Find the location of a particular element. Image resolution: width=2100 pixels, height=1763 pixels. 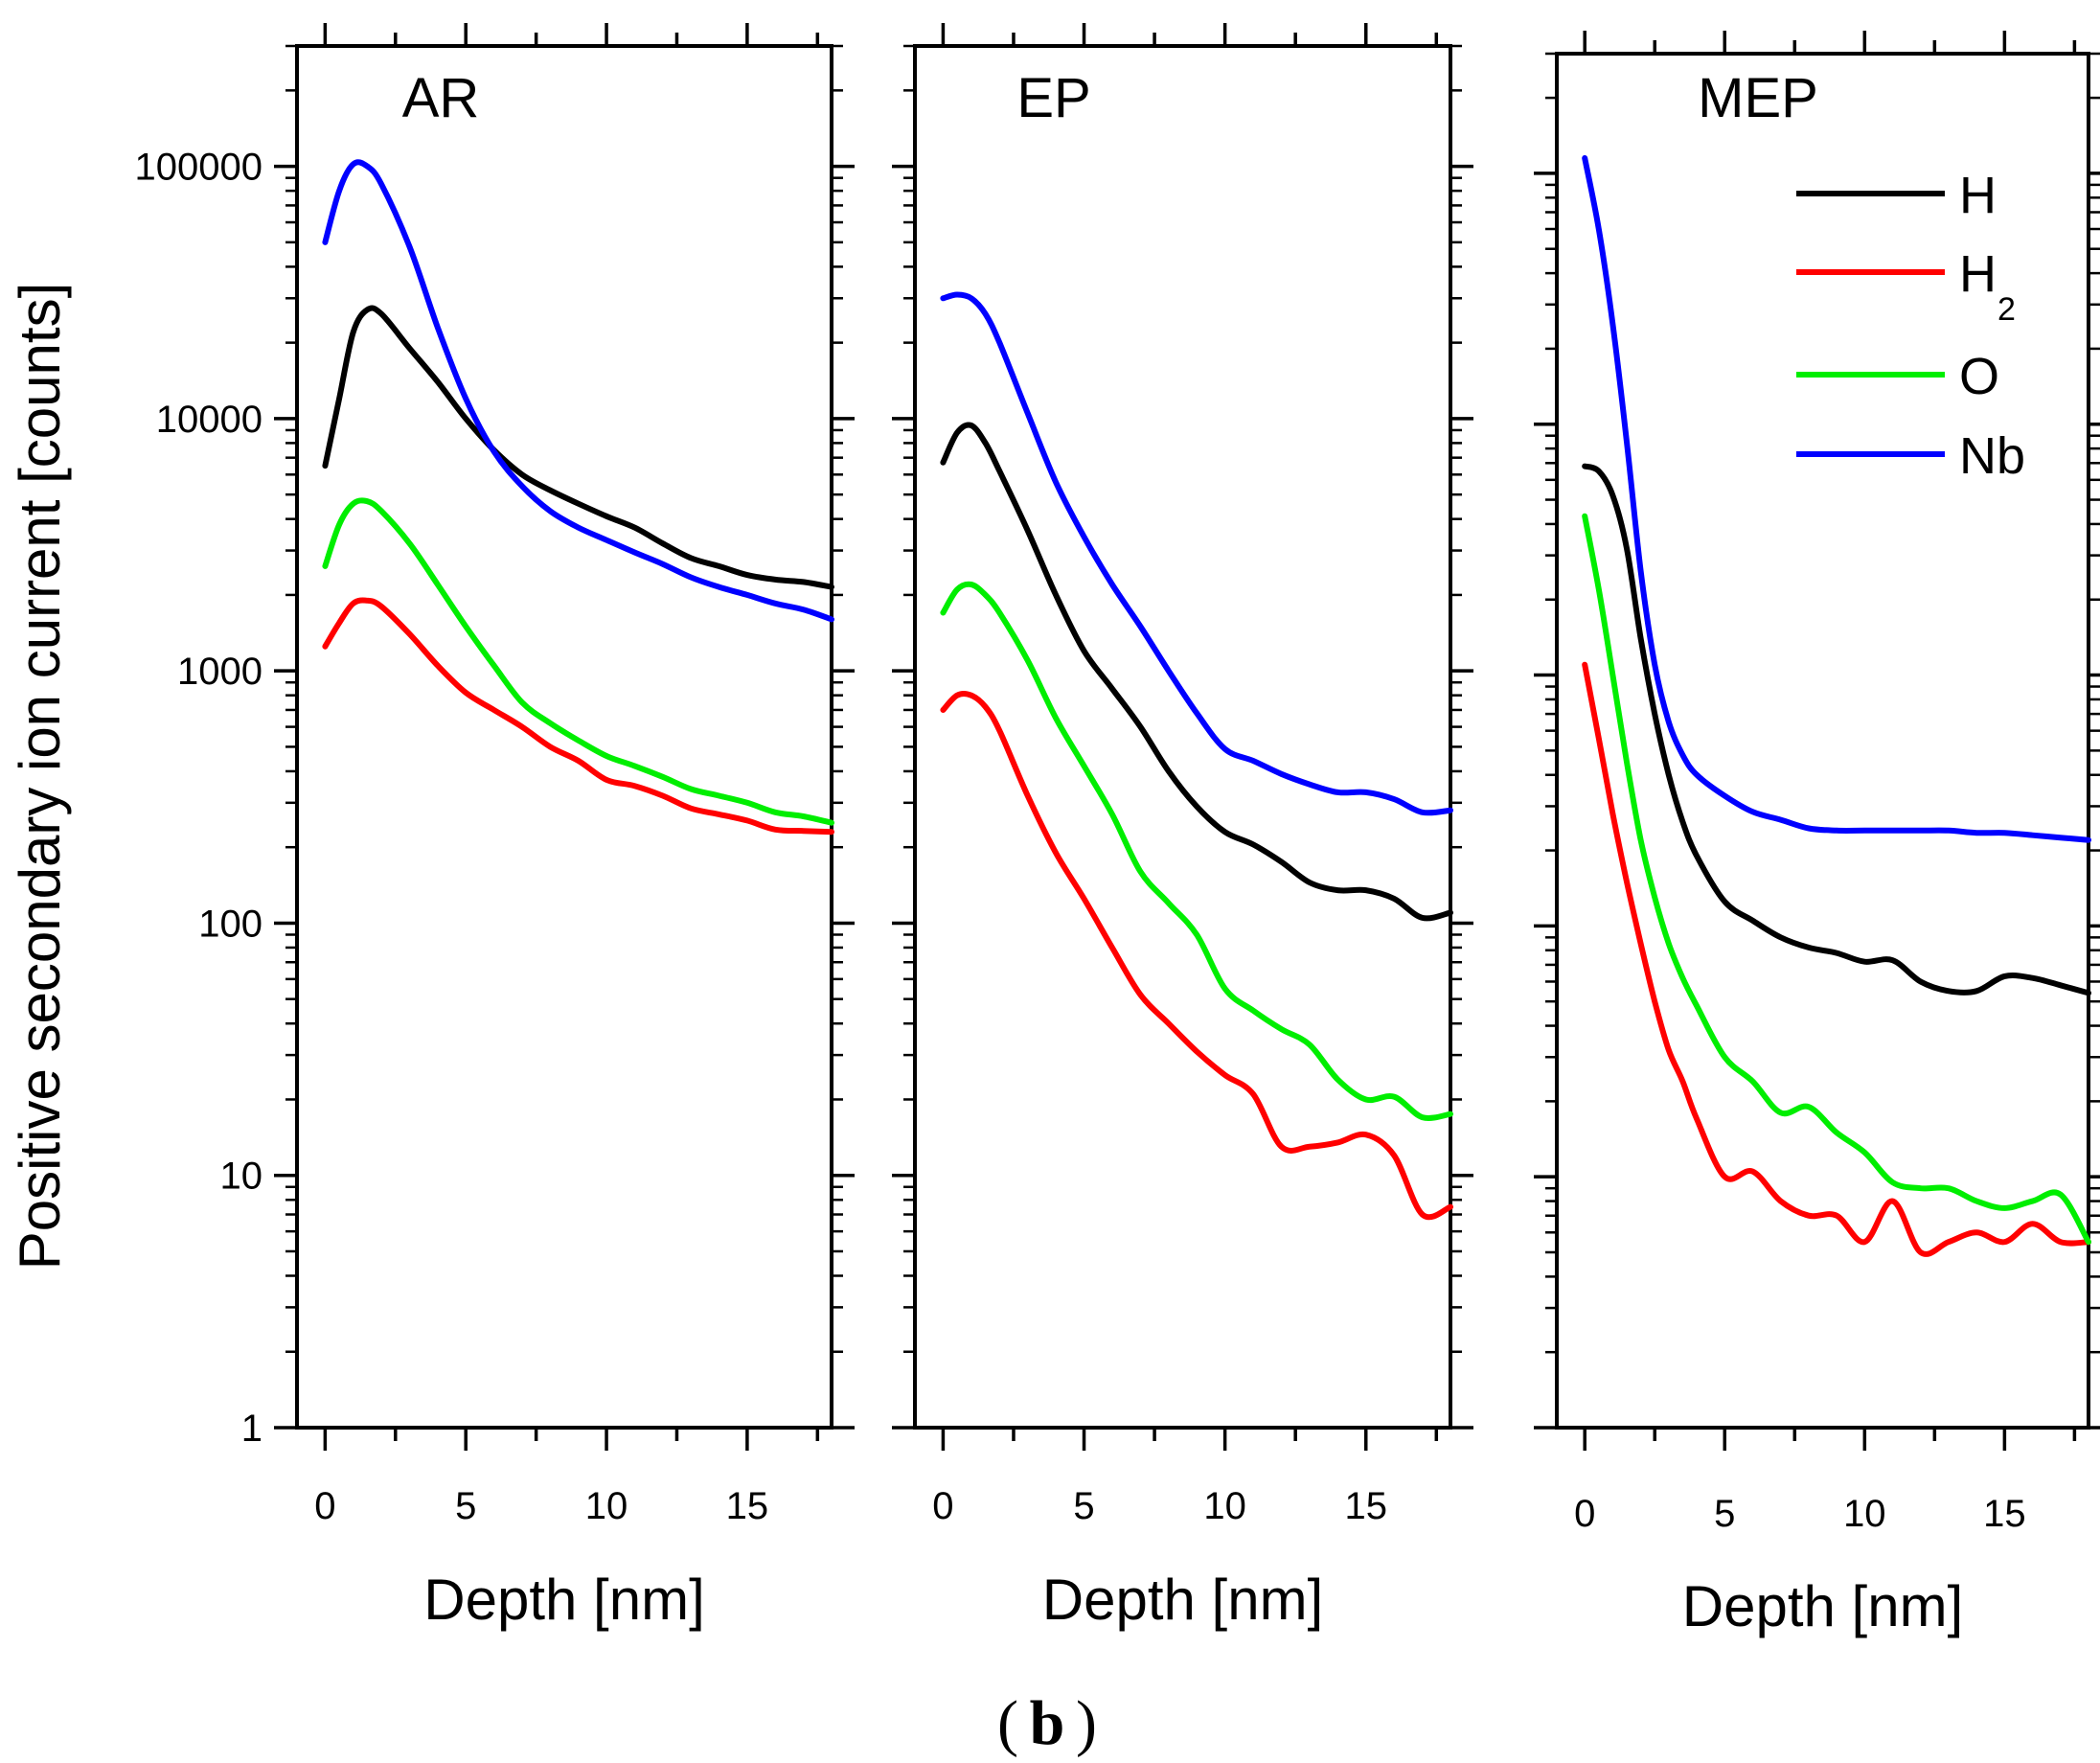

y-tick-label: 1 is located at coordinates (251, 1429).